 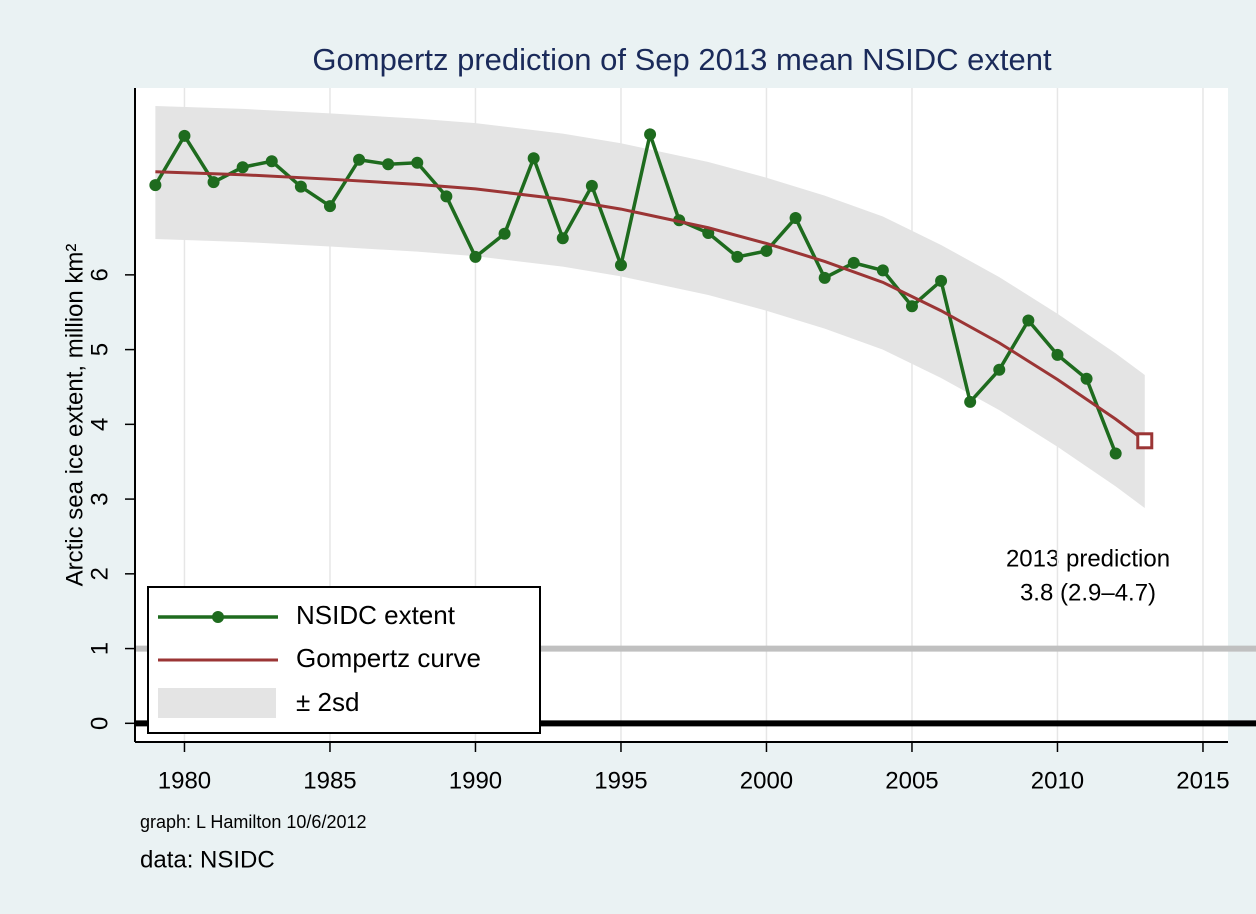 I want to click on prediction-marker, so click(x=1145, y=441).